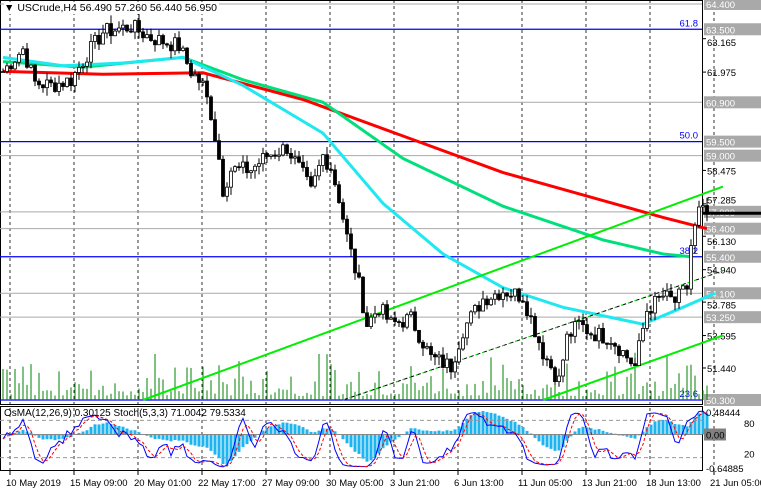 This screenshot has width=761, height=494. I want to click on stoch-label: Stoch(5,3,3) 71.0042 79.5334, so click(179, 413).